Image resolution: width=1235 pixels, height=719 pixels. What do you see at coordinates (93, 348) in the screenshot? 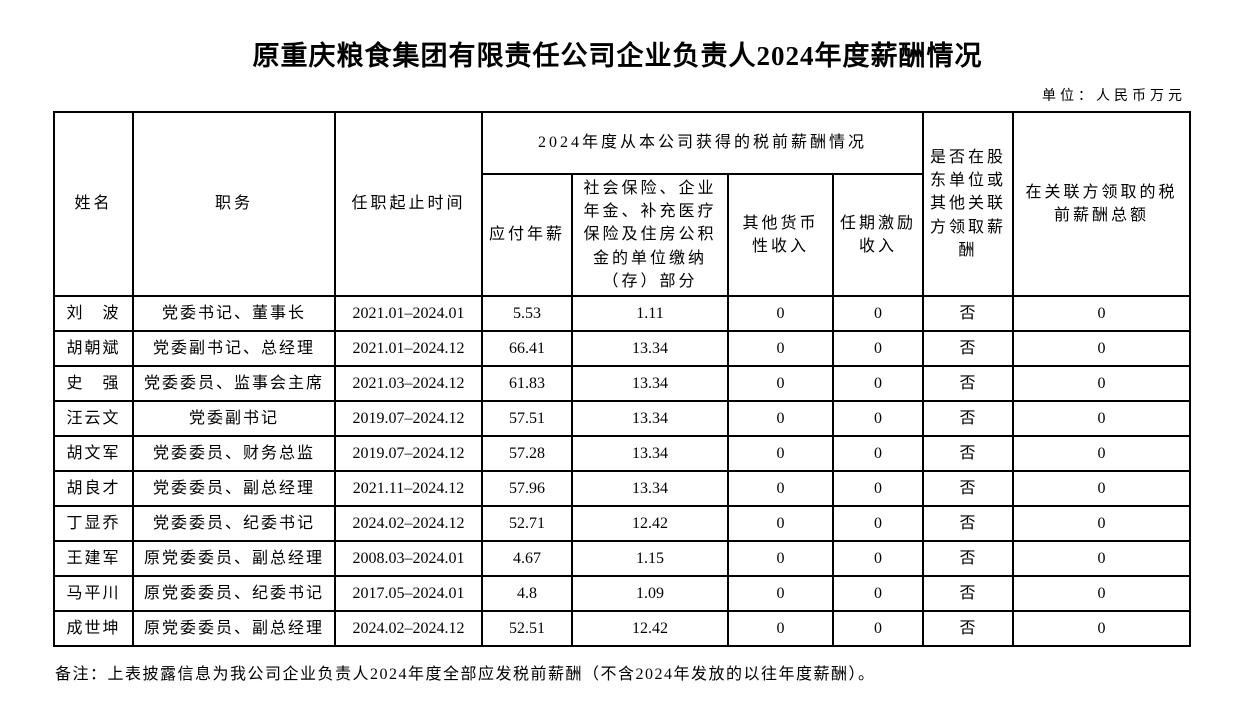
I see `cell-name: 胡朝斌` at bounding box center [93, 348].